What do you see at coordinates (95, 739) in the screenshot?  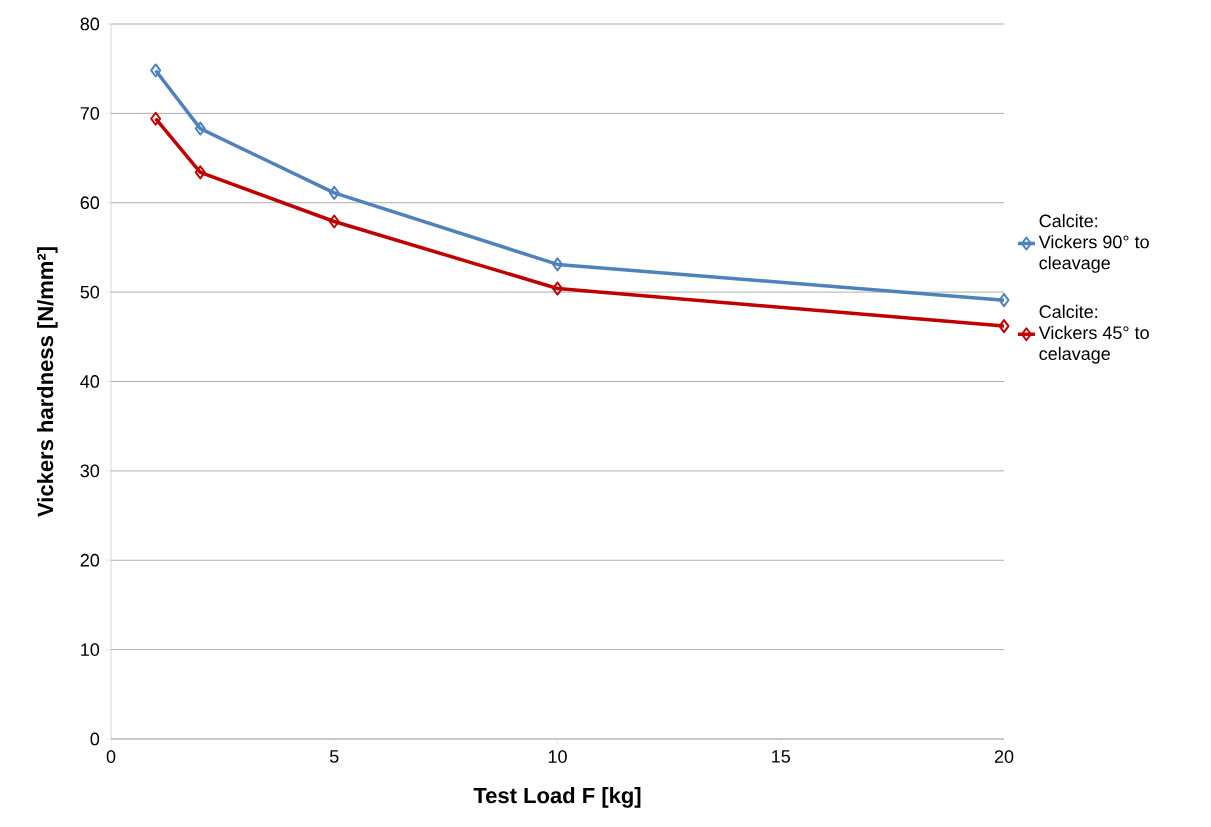 I see `y-tick-label: 0` at bounding box center [95, 739].